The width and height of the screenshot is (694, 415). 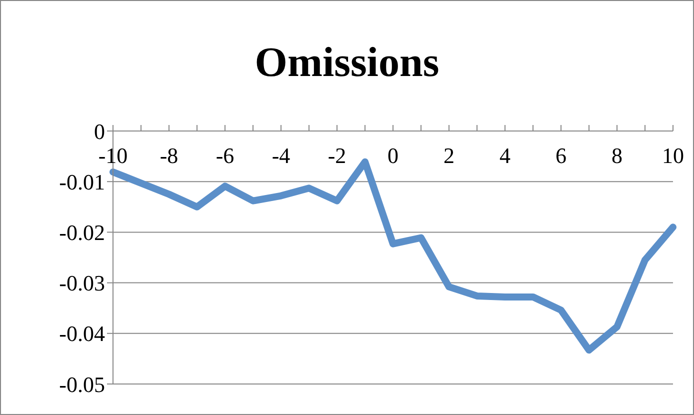 What do you see at coordinates (82, 181) in the screenshot?
I see `y-tick-label: -0.01` at bounding box center [82, 181].